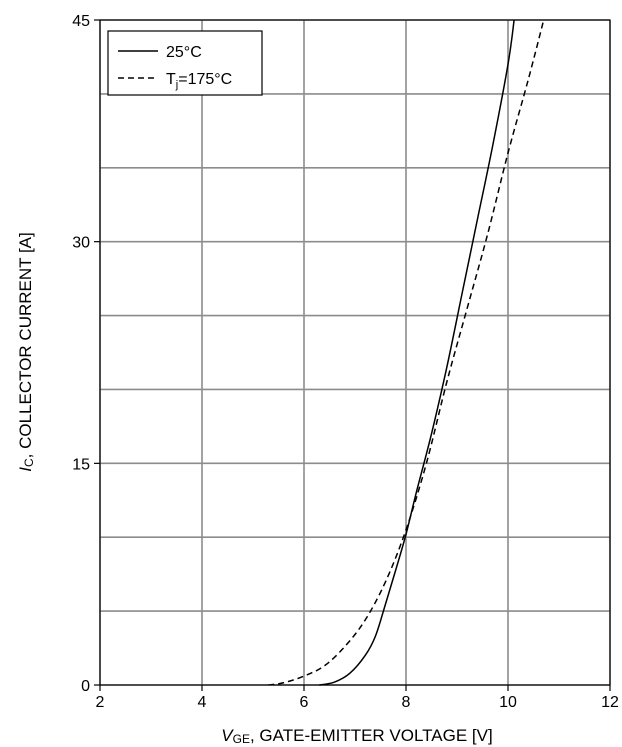 The height and width of the screenshot is (747, 622). I want to click on x-tick-label-8: 8, so click(406, 702).